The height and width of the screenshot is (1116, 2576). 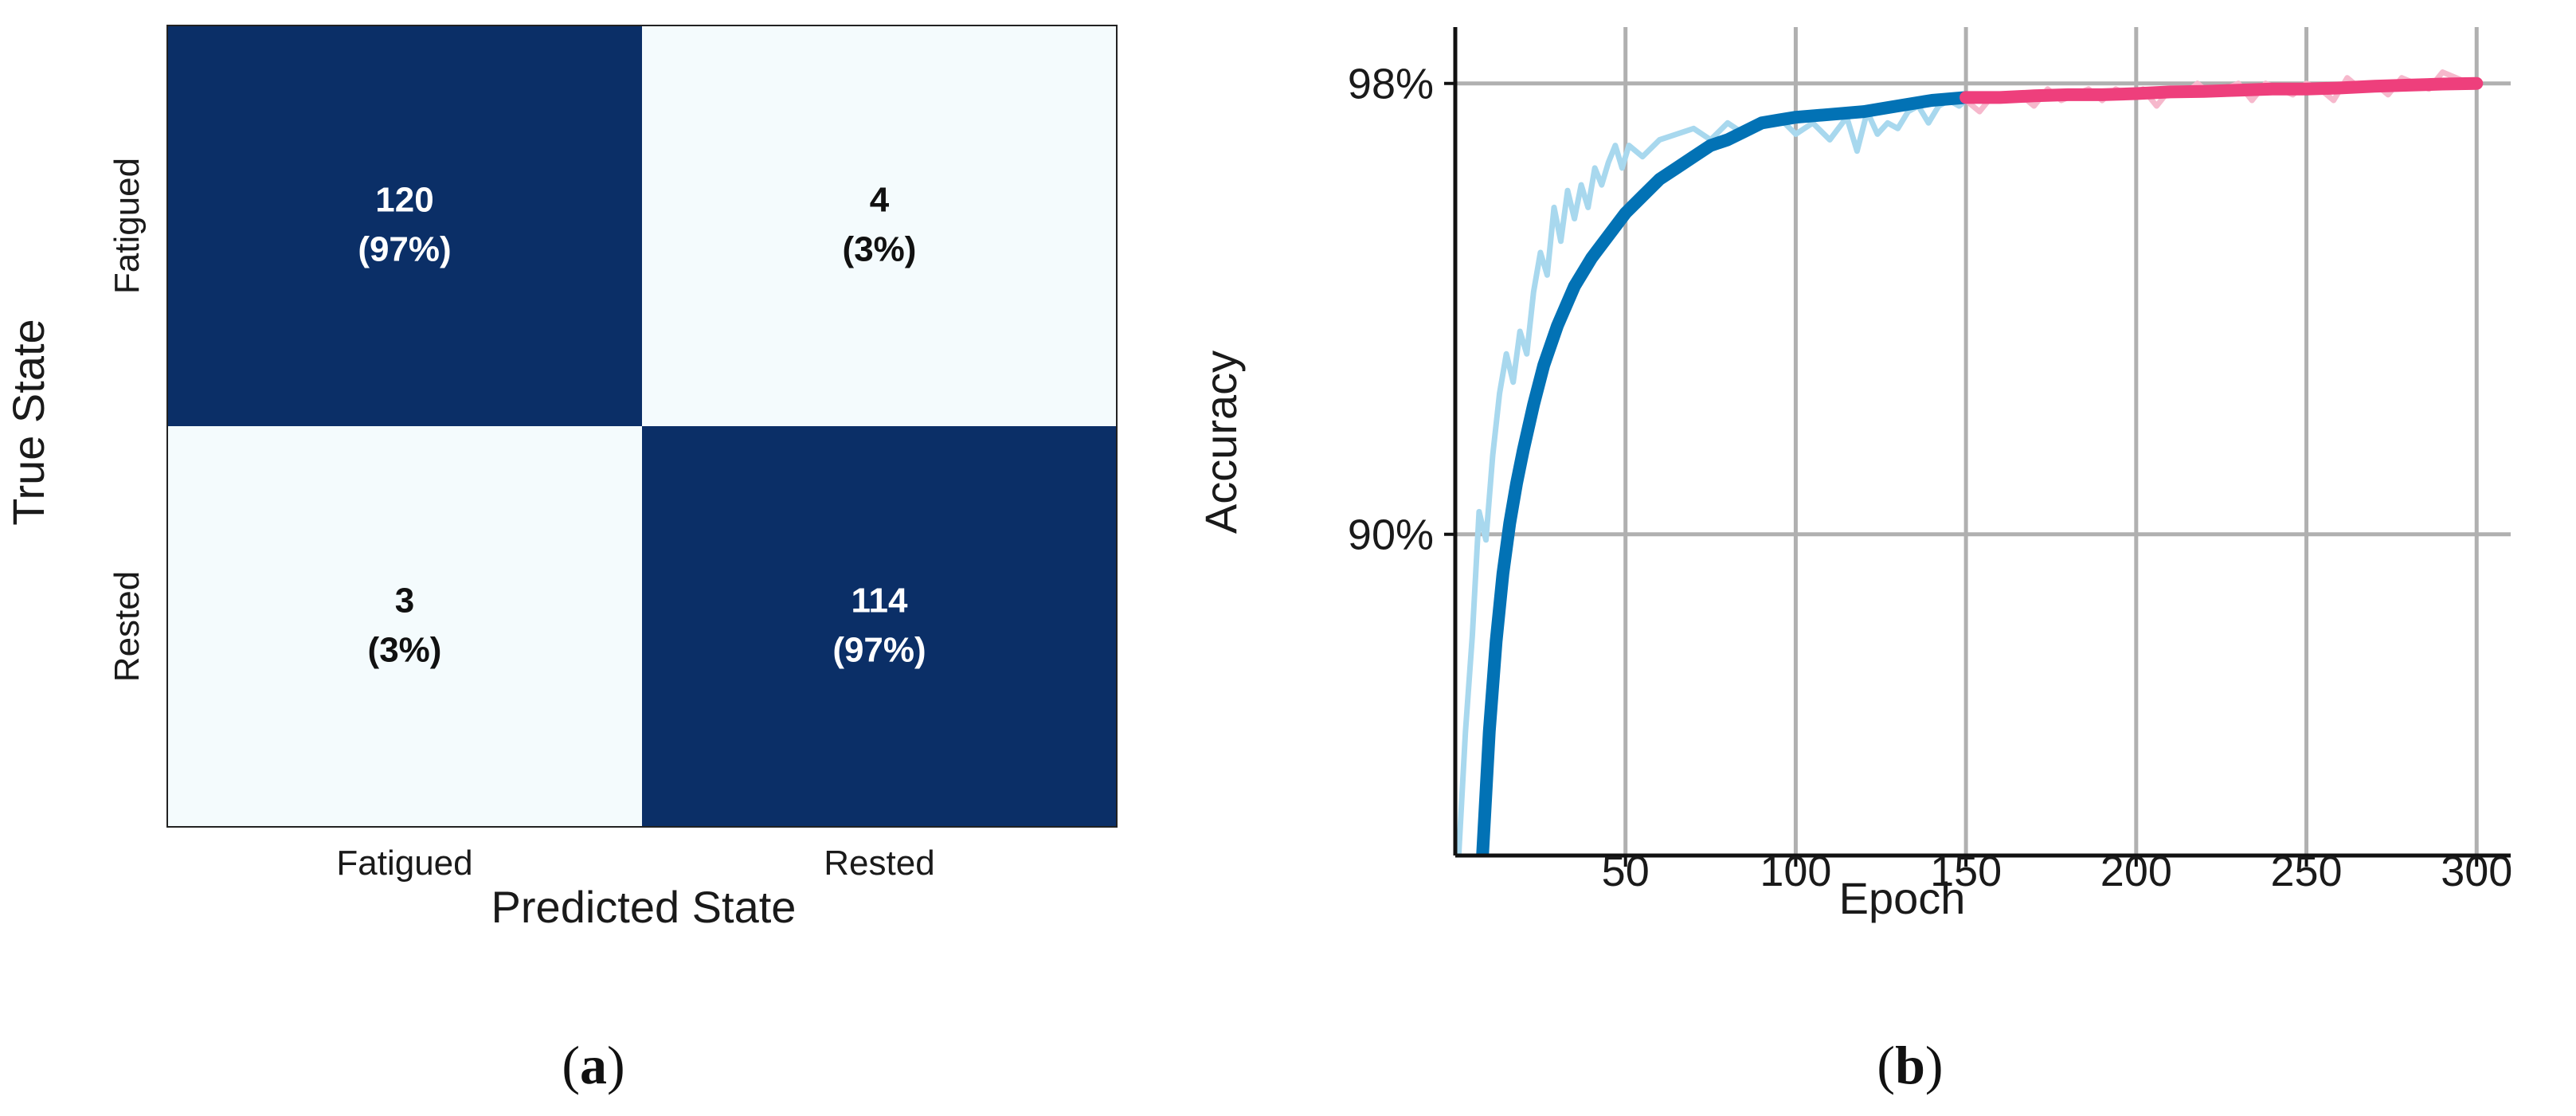 I want to click on lc-xtick-label-2: 150, so click(x=1966, y=872).